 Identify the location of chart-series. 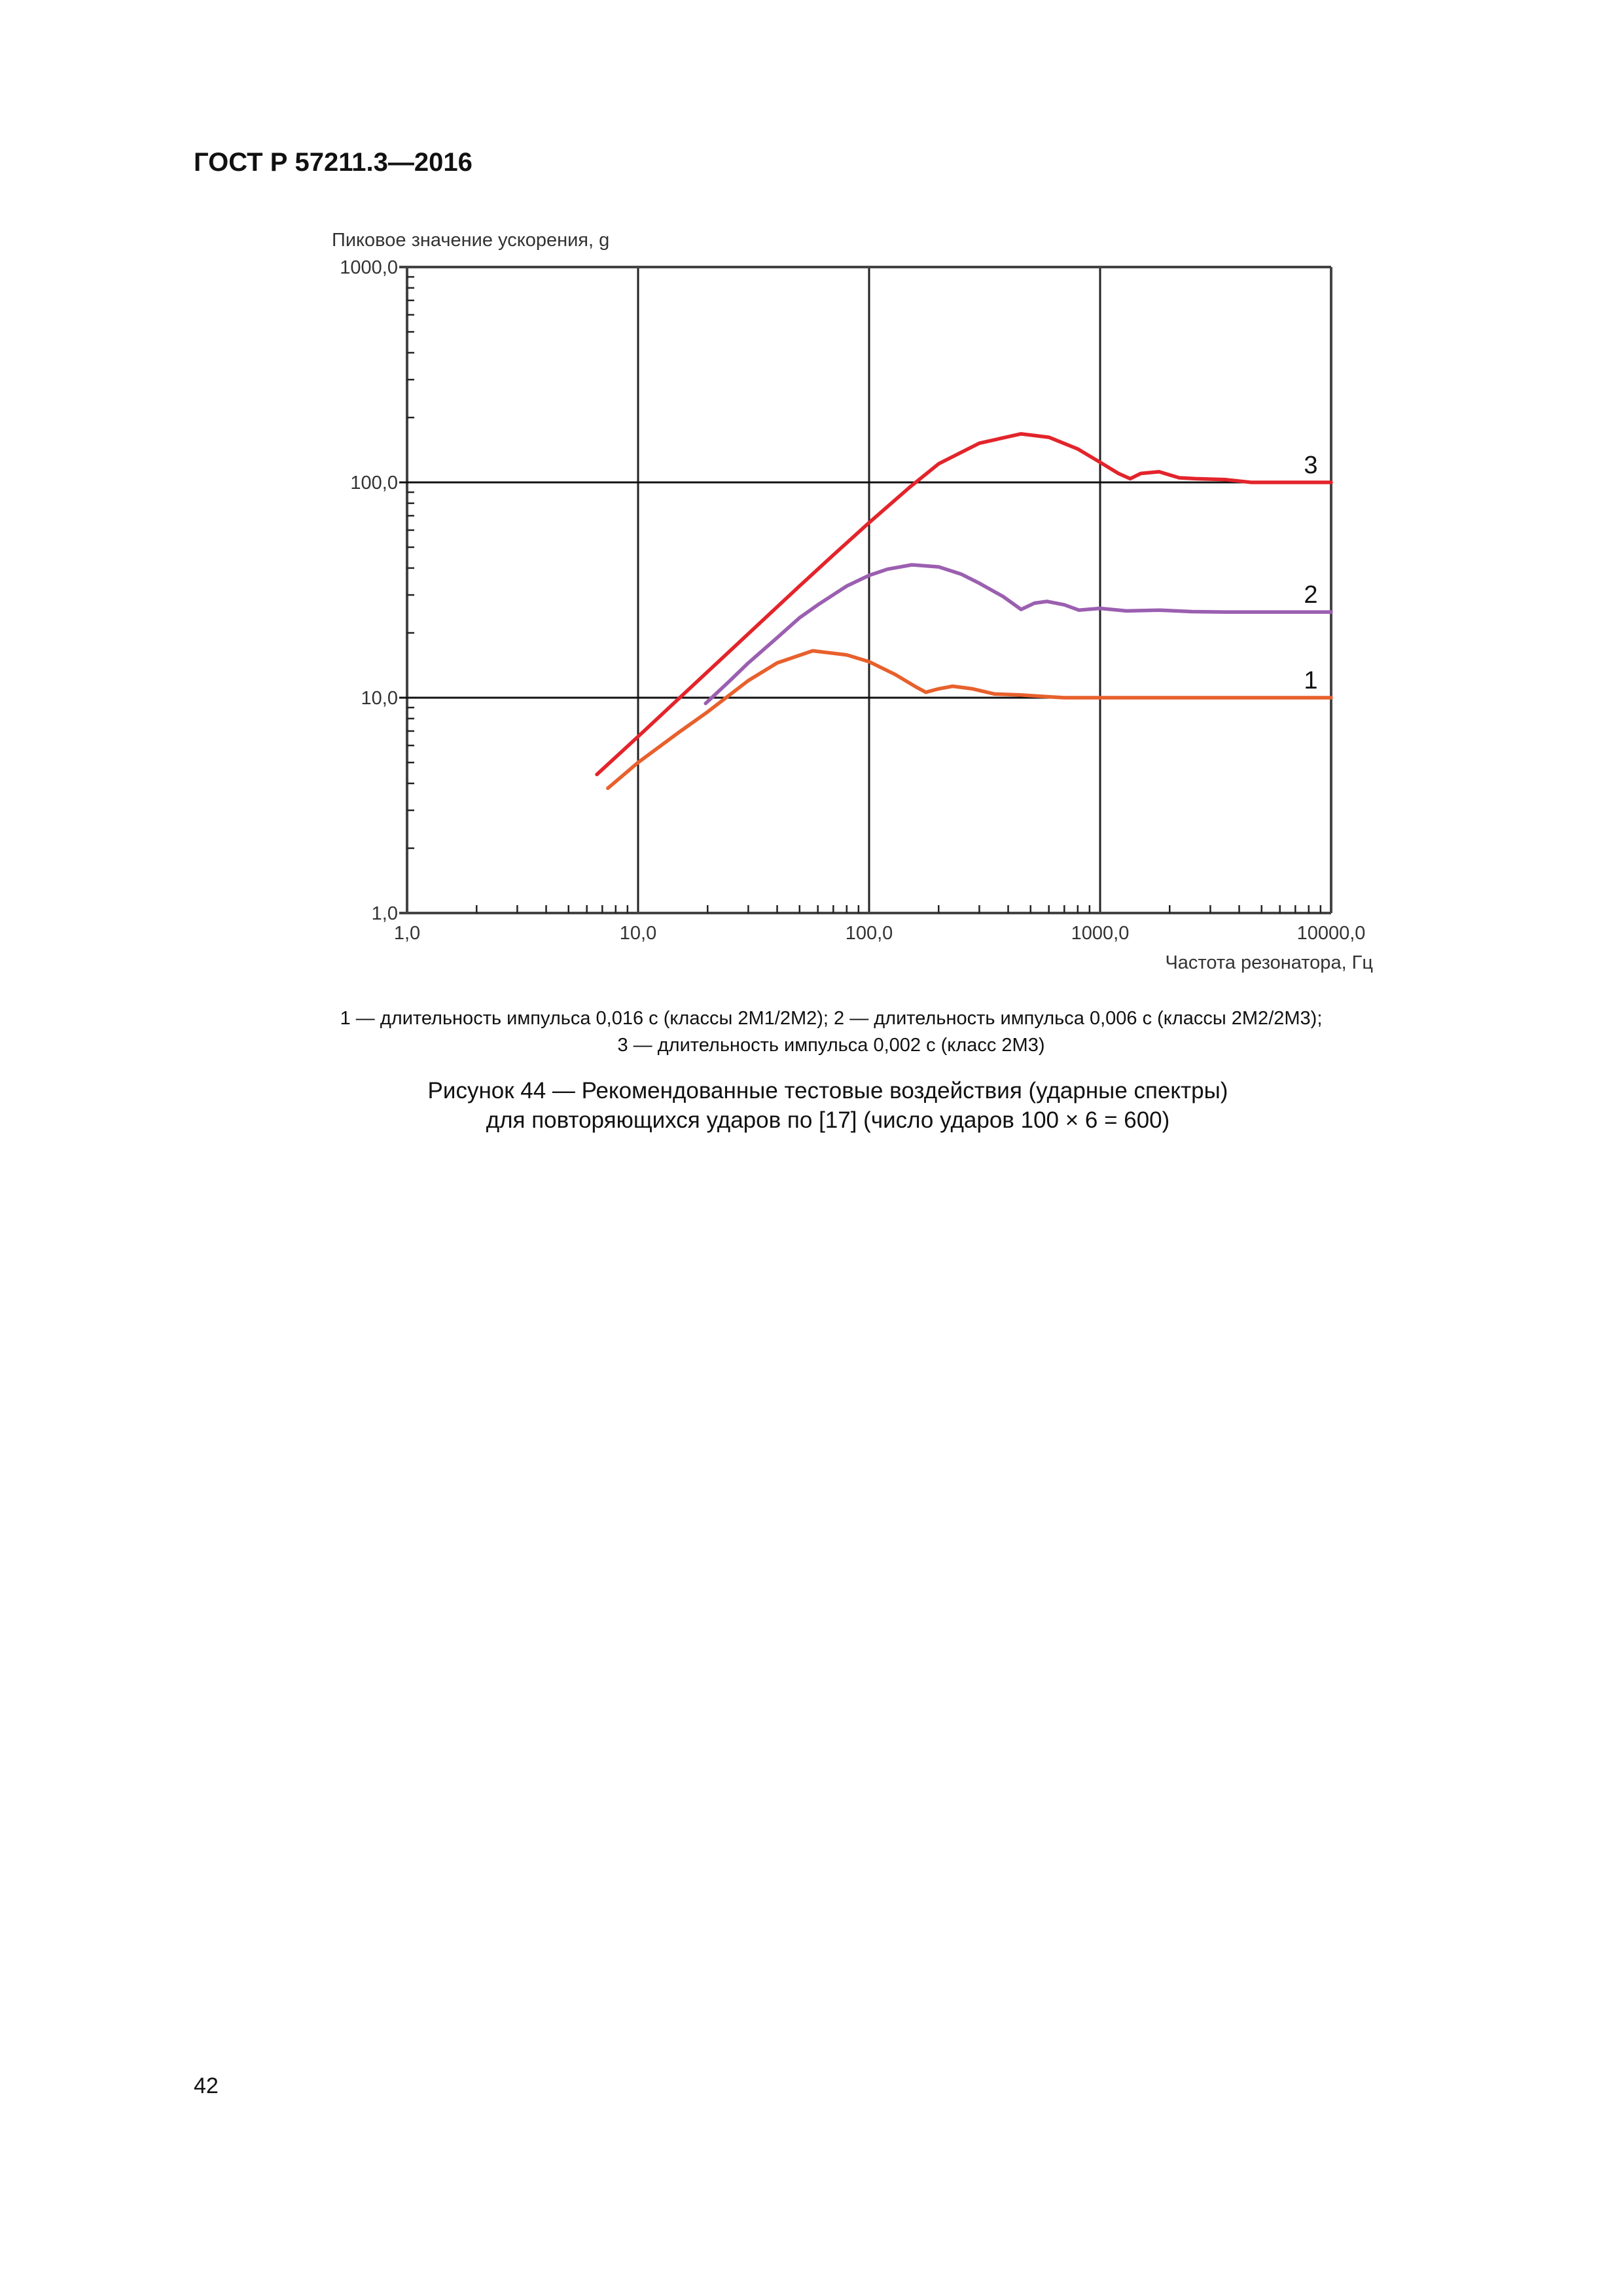
(964, 611).